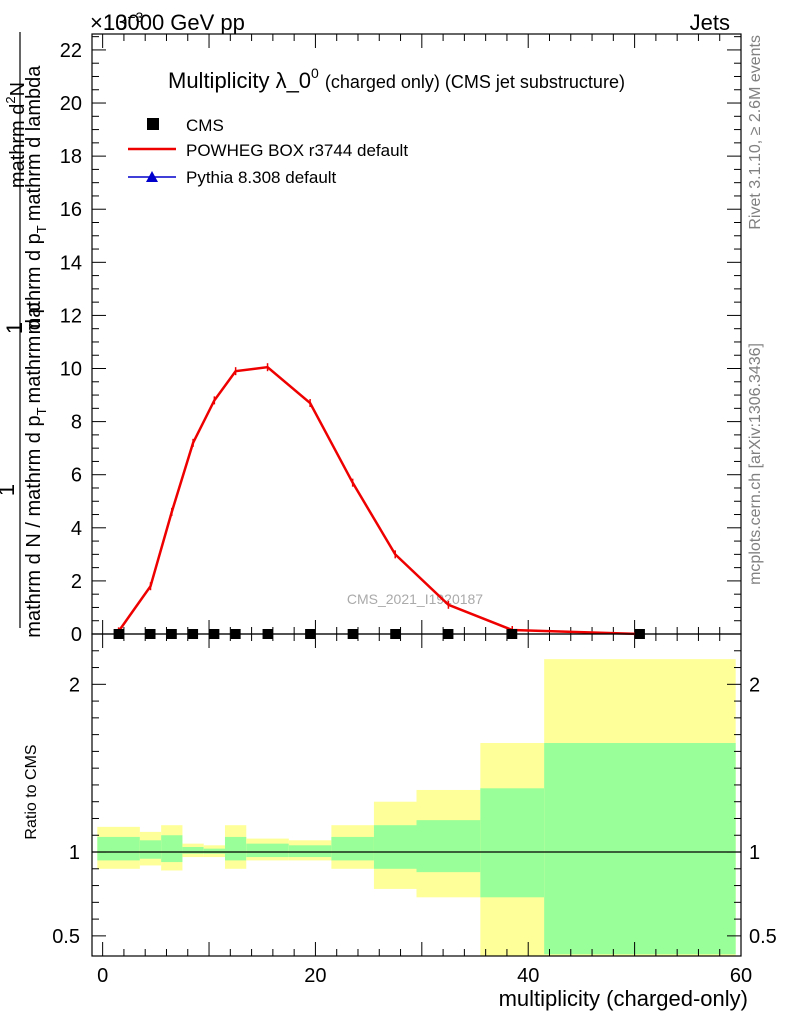 This screenshot has height=1024, width=786. I want to click on legend-cms-marker, so click(153, 124).